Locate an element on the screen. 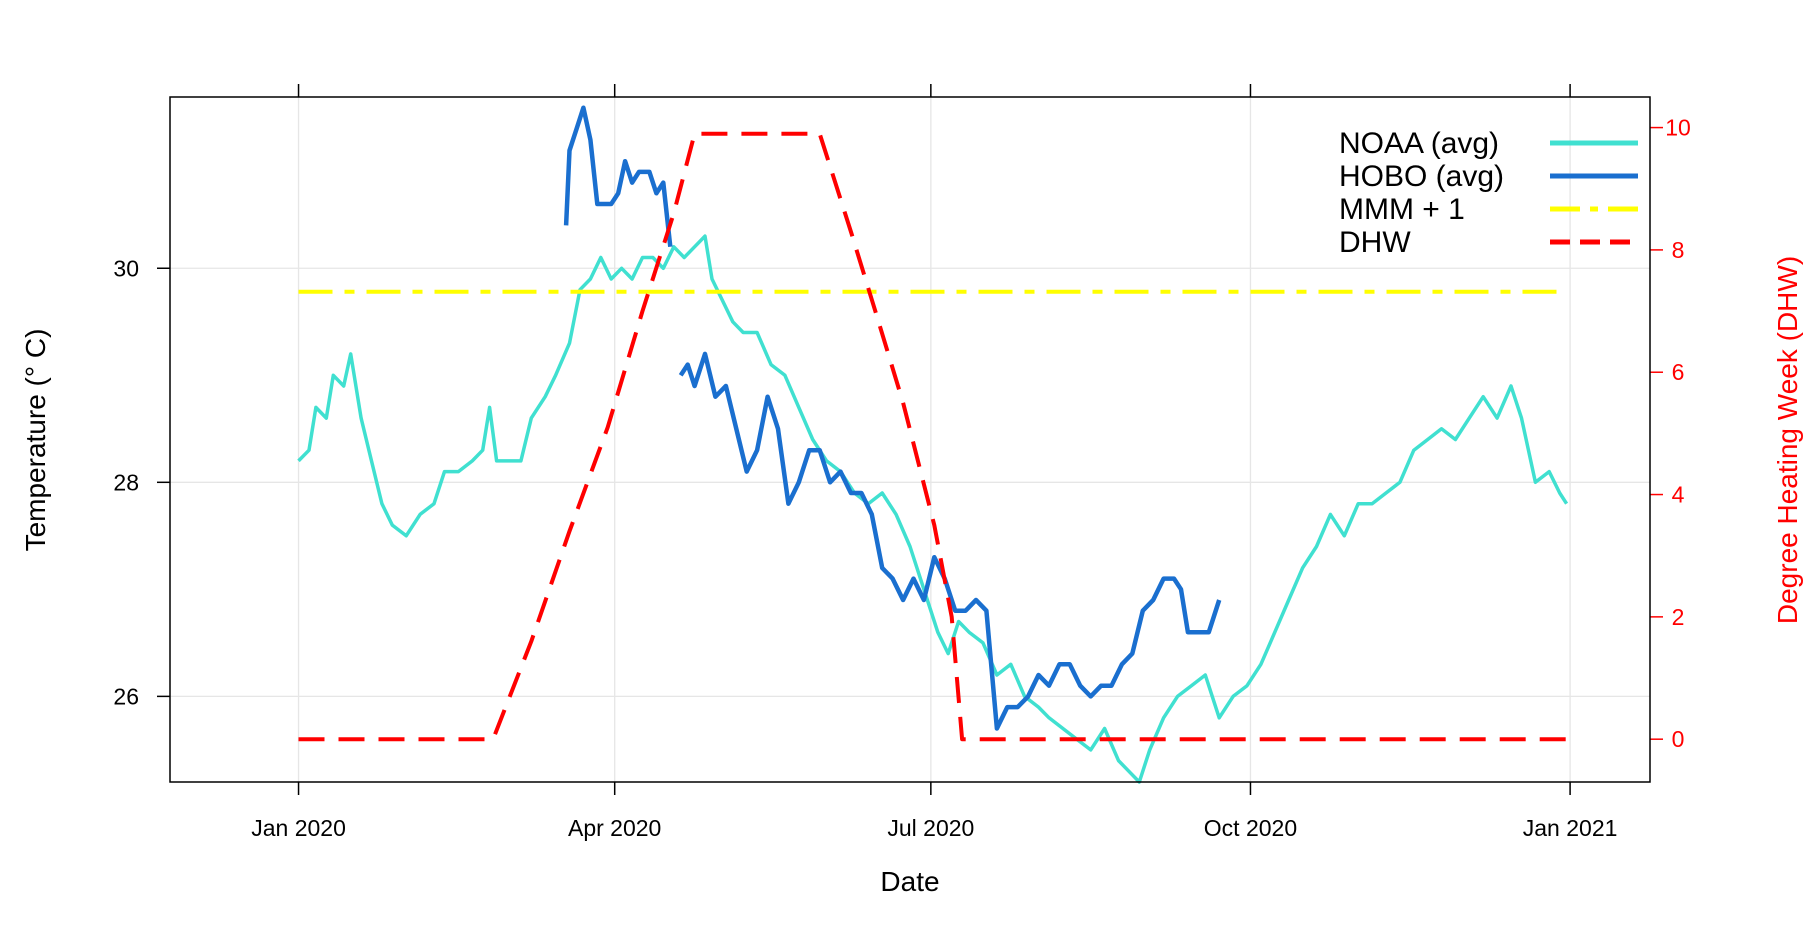 This screenshot has width=1811, height=944. y-right-tick-label: 6 is located at coordinates (1678, 372).